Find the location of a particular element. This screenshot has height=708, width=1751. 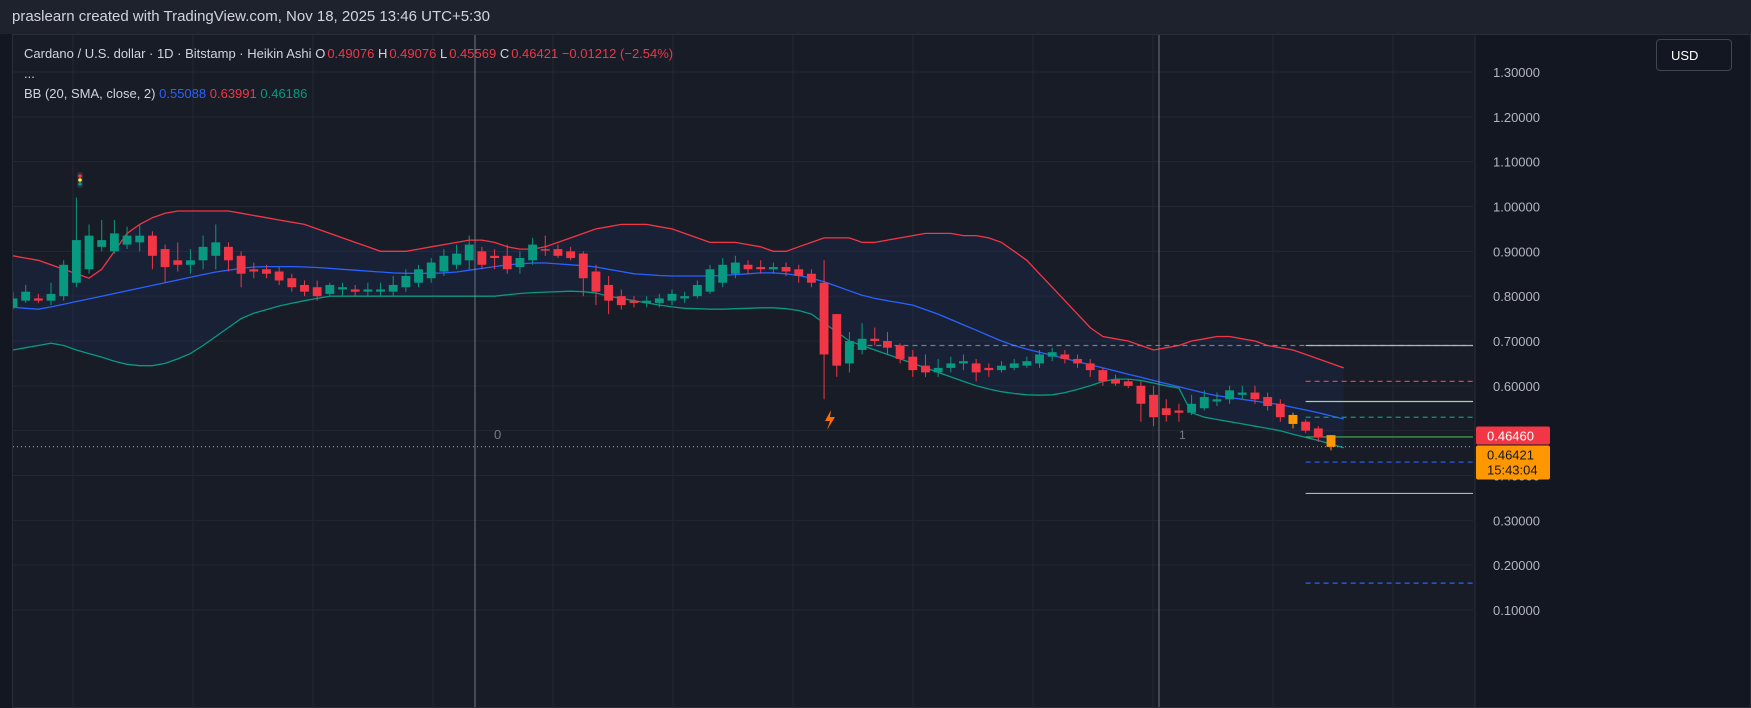

price-axis-tick: 0.60000 is located at coordinates (1516, 386).